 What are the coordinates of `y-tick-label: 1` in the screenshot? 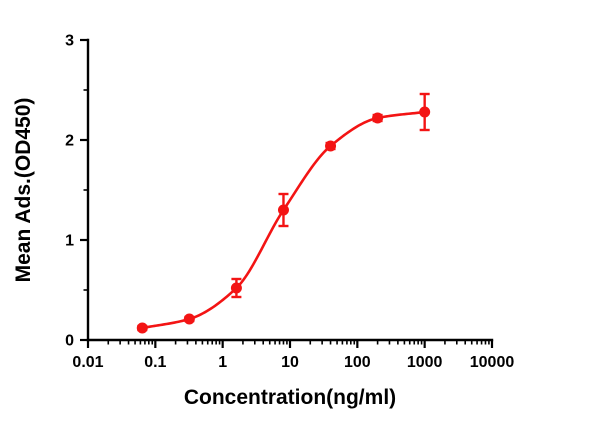 It's located at (69, 241).